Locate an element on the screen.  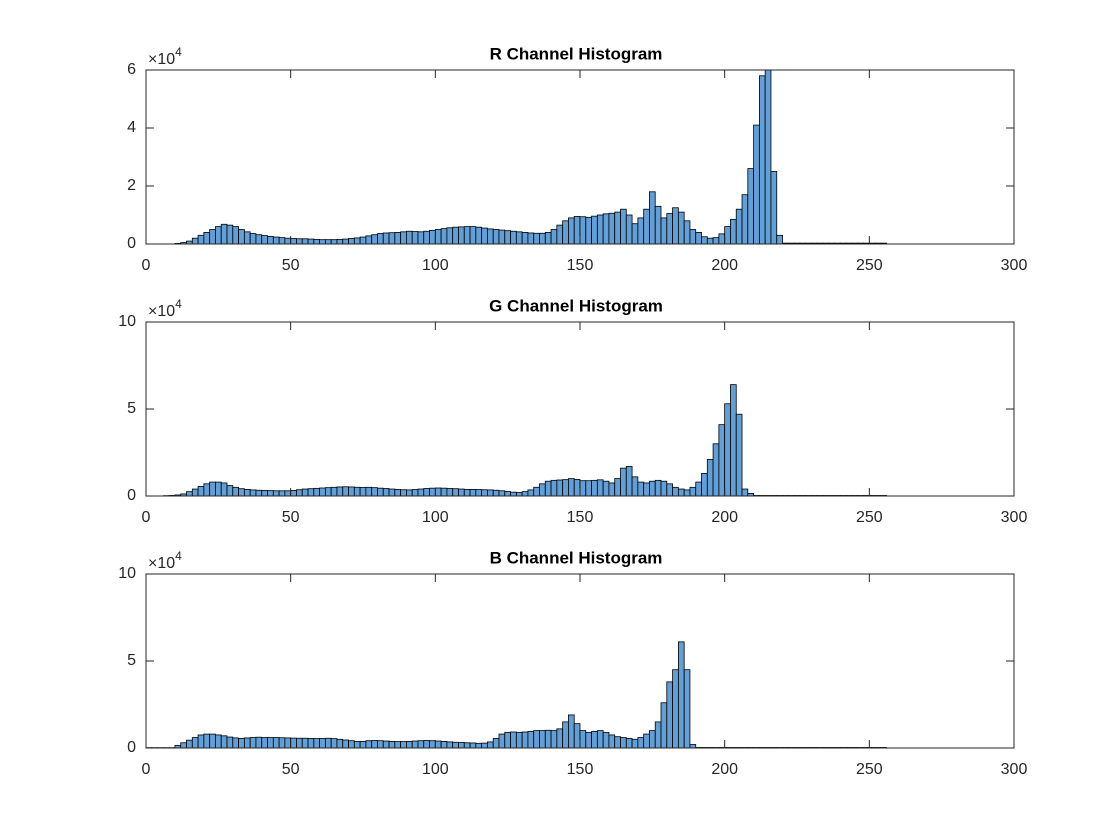
x-tick-label: 250 is located at coordinates (869, 265).